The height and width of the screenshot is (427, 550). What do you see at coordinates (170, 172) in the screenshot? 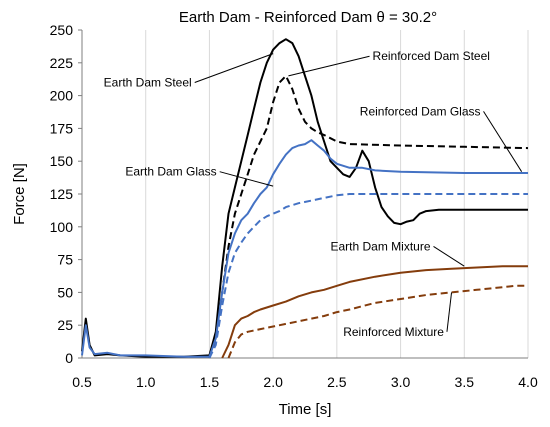
I see `annotation-label: Earth Dam Glass` at bounding box center [170, 172].